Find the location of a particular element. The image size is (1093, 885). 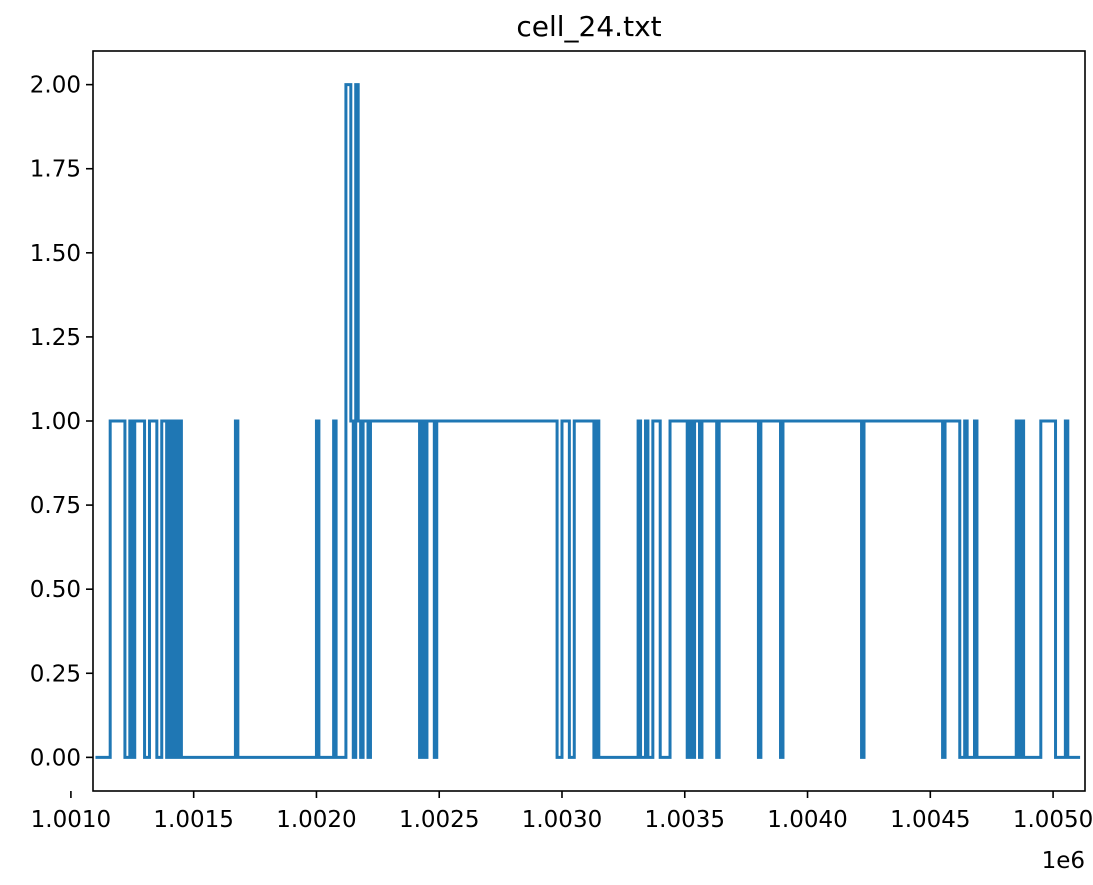

x-tick-label: 1.0010 is located at coordinates (71, 820).